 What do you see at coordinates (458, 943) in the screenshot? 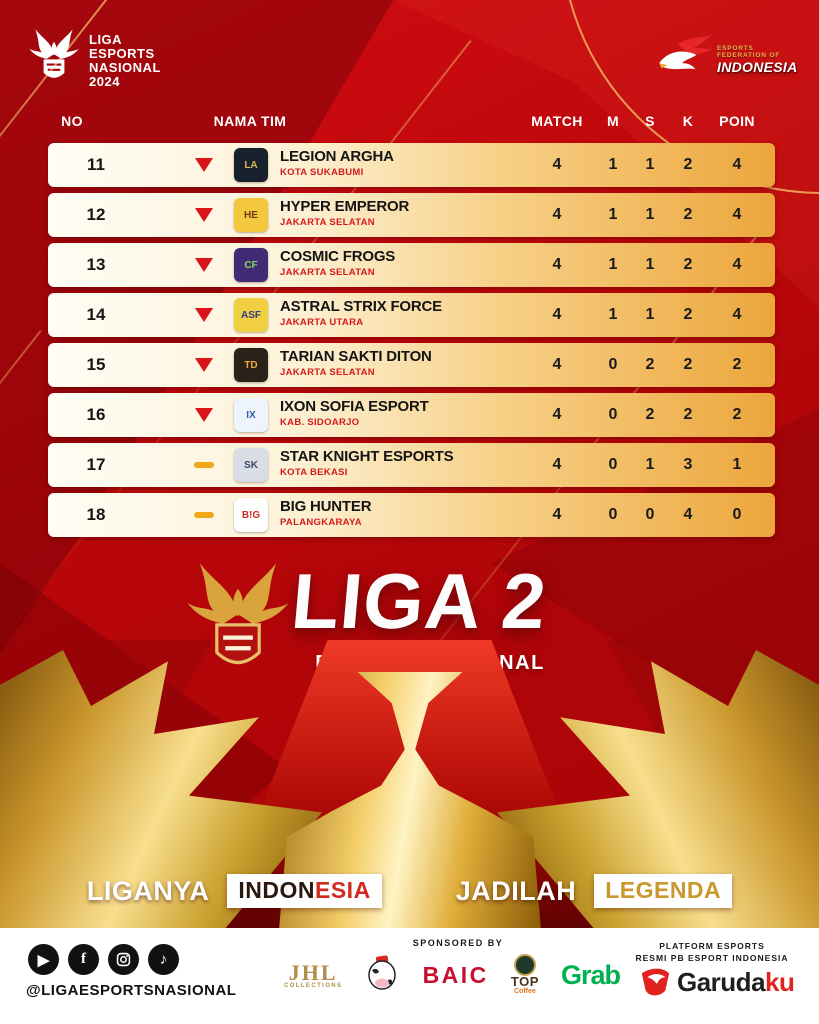
I see `sponsored-by-label: SPONSORED BY` at bounding box center [458, 943].